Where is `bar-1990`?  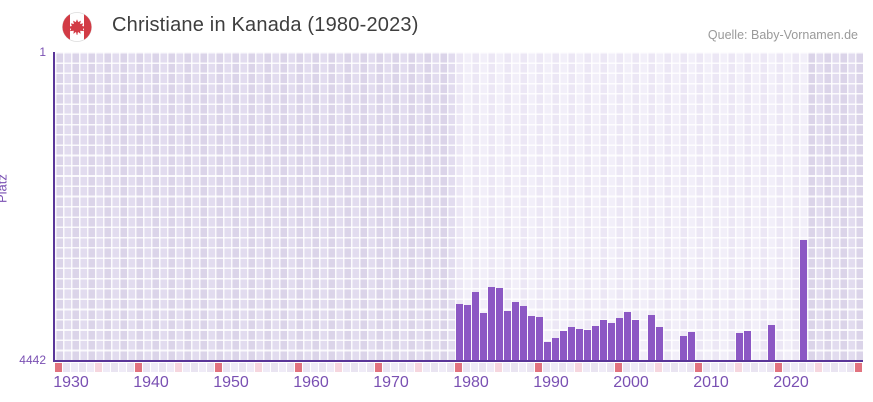 bar-1990 is located at coordinates (539, 338).